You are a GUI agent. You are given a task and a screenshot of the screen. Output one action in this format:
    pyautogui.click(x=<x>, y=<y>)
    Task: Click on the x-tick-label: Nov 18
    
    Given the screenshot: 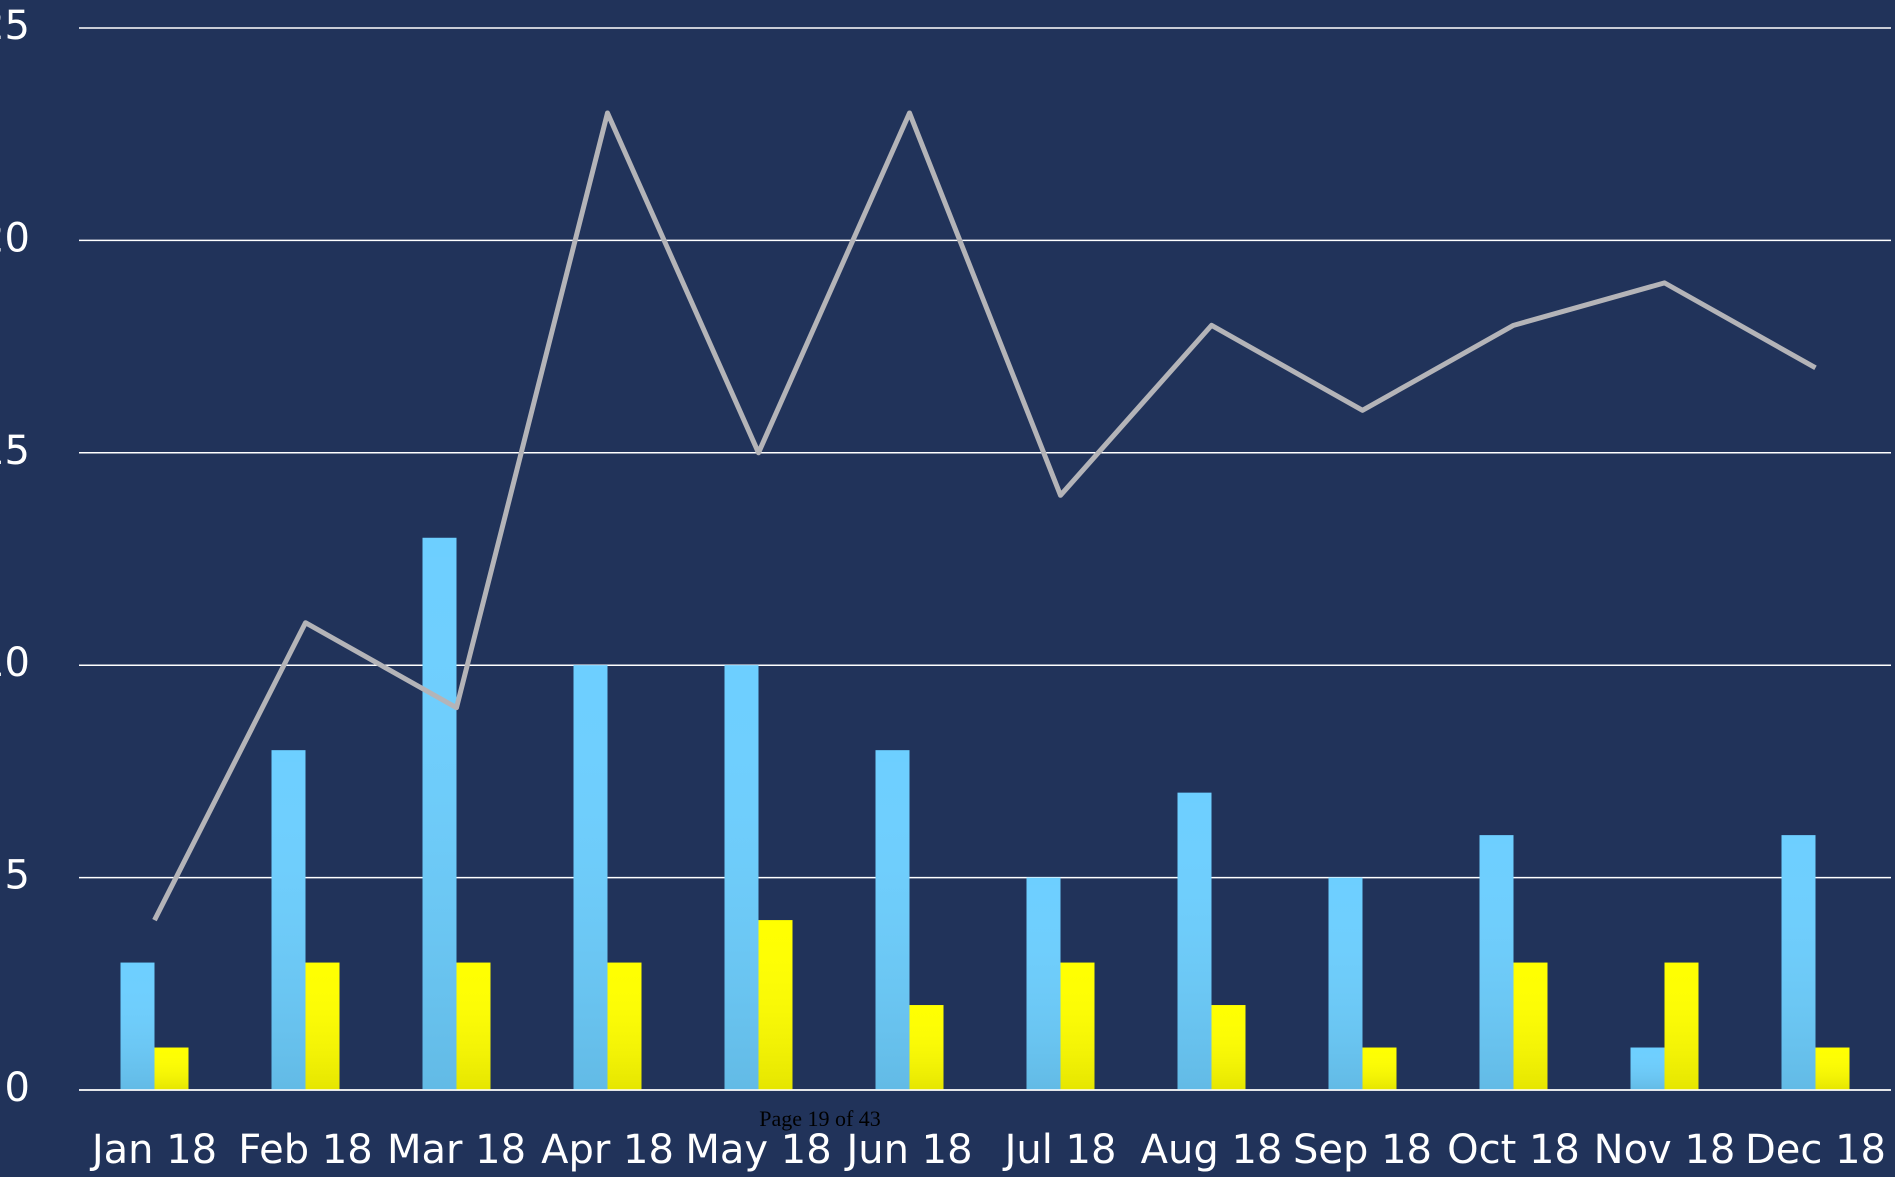 What is the action you would take?
    pyautogui.click(x=1665, y=1150)
    